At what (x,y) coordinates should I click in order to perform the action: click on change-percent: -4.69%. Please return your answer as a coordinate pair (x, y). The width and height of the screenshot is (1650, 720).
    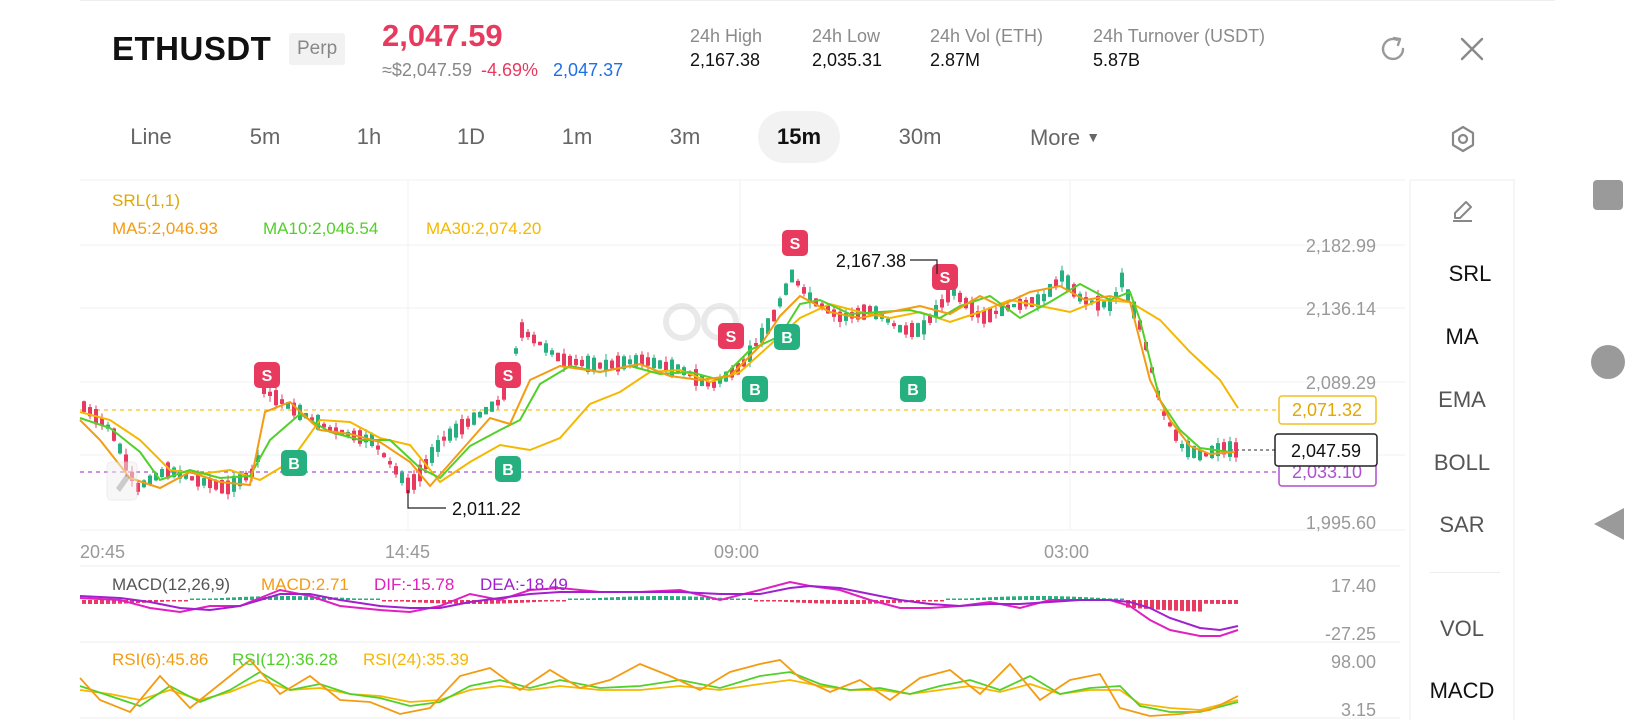
    Looking at the image, I should click on (509, 70).